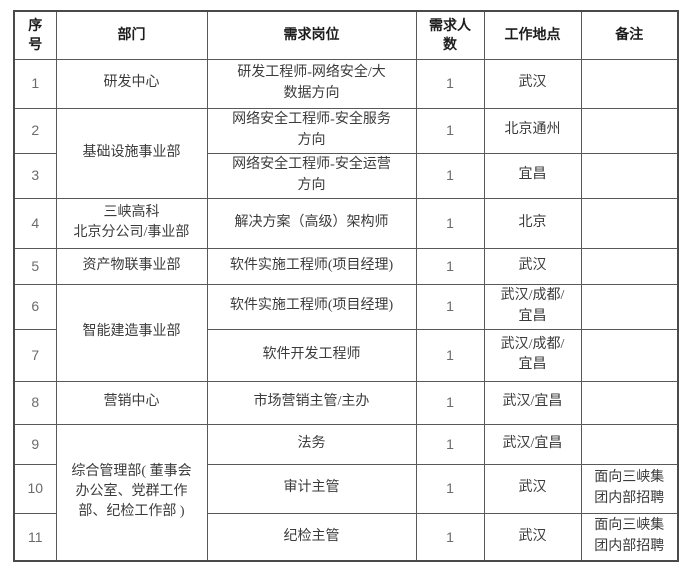  Describe the element at coordinates (131, 402) in the screenshot. I see `department-cell: 营销中心` at that location.